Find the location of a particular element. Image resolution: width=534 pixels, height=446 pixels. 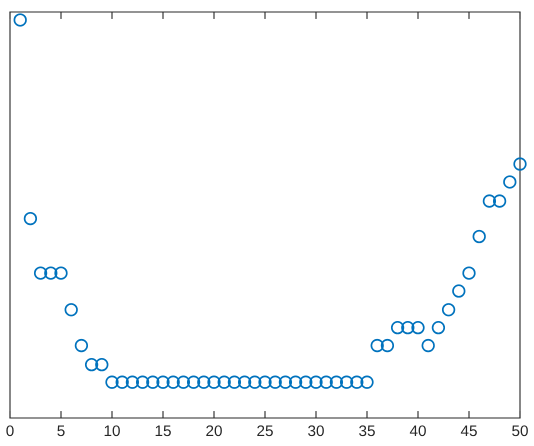

x-tick-label: 35 is located at coordinates (367, 430).